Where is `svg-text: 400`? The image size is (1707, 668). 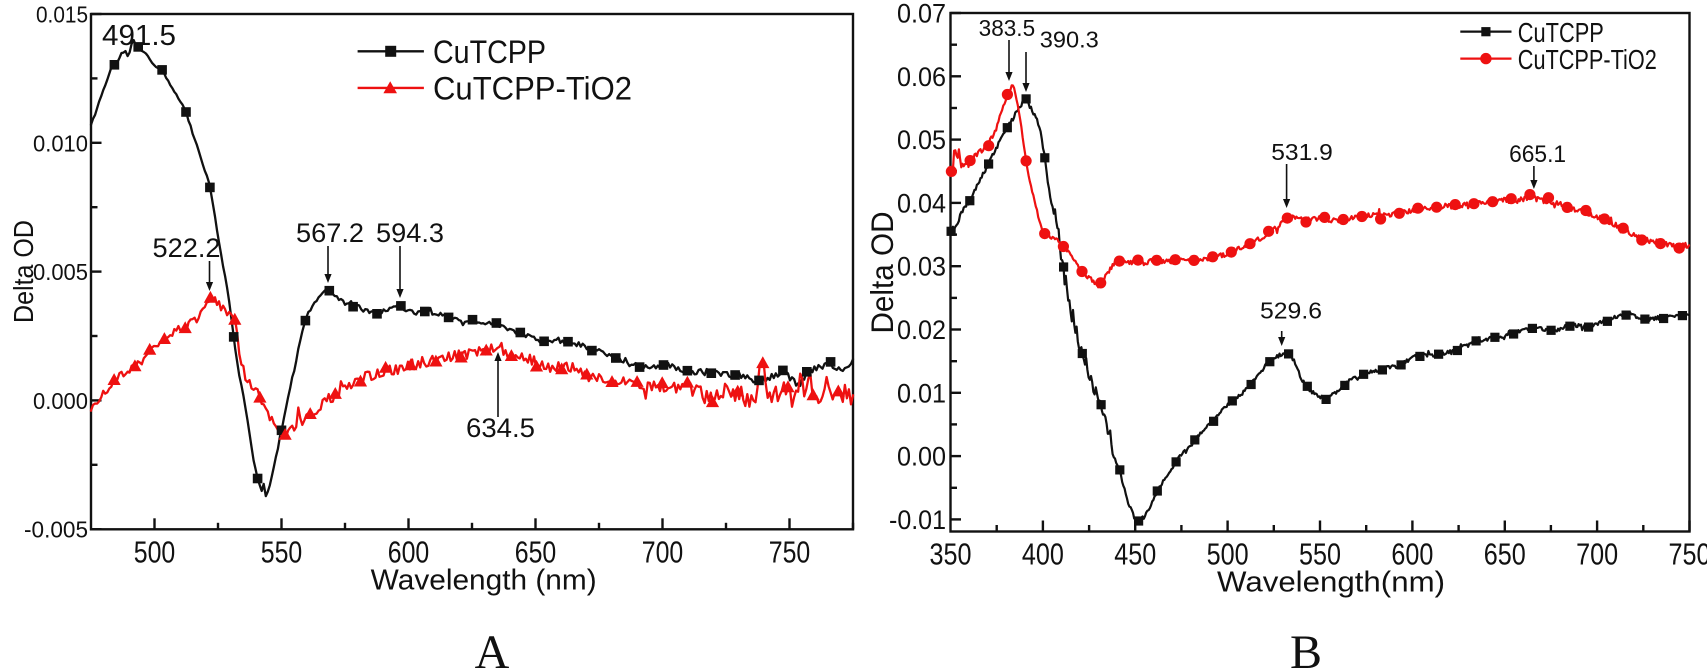 svg-text: 400 is located at coordinates (1043, 555).